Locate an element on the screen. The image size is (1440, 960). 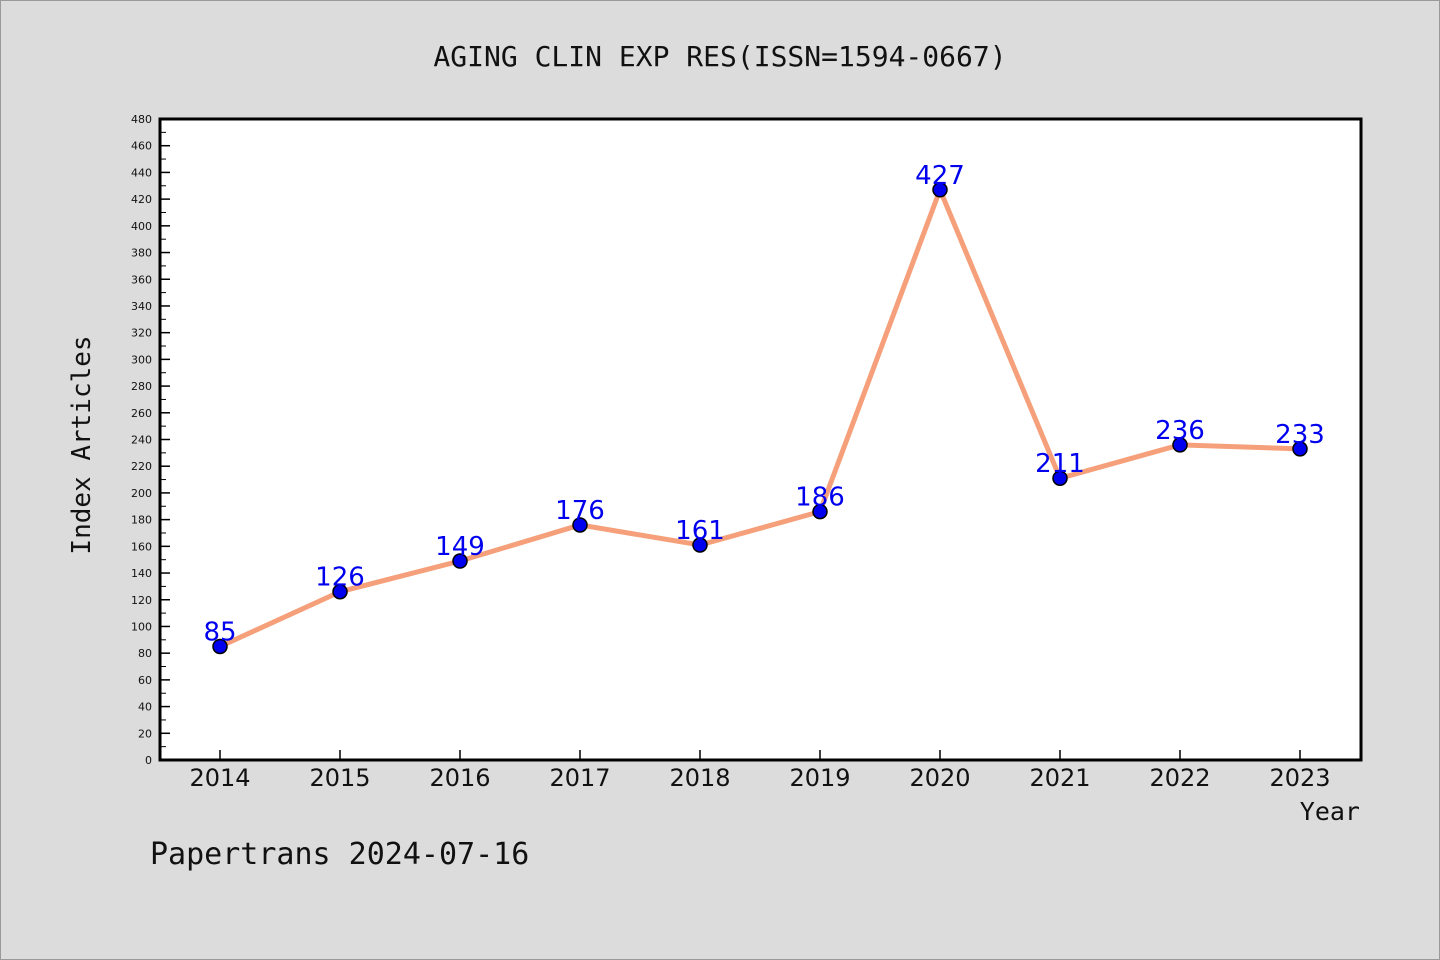
x-tick-label: 2015 is located at coordinates (339, 778).